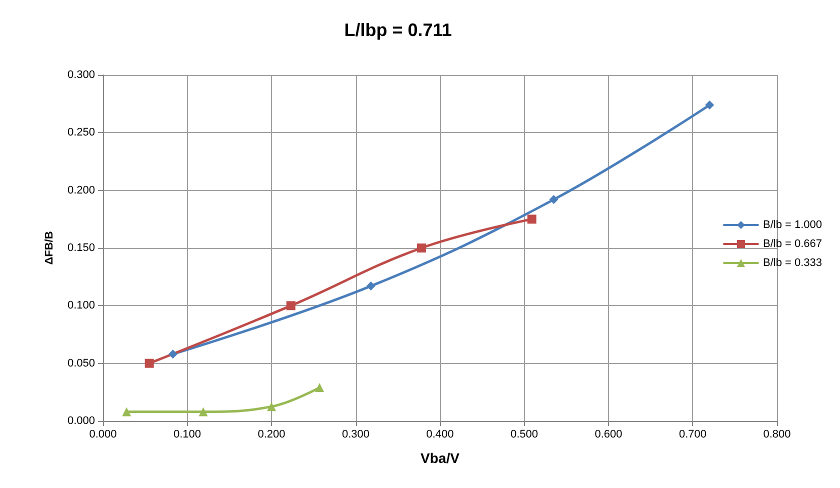 This screenshot has width=840, height=488. Describe the element at coordinates (50, 248) in the screenshot. I see `y-axis-title: ΔFB/B` at that location.